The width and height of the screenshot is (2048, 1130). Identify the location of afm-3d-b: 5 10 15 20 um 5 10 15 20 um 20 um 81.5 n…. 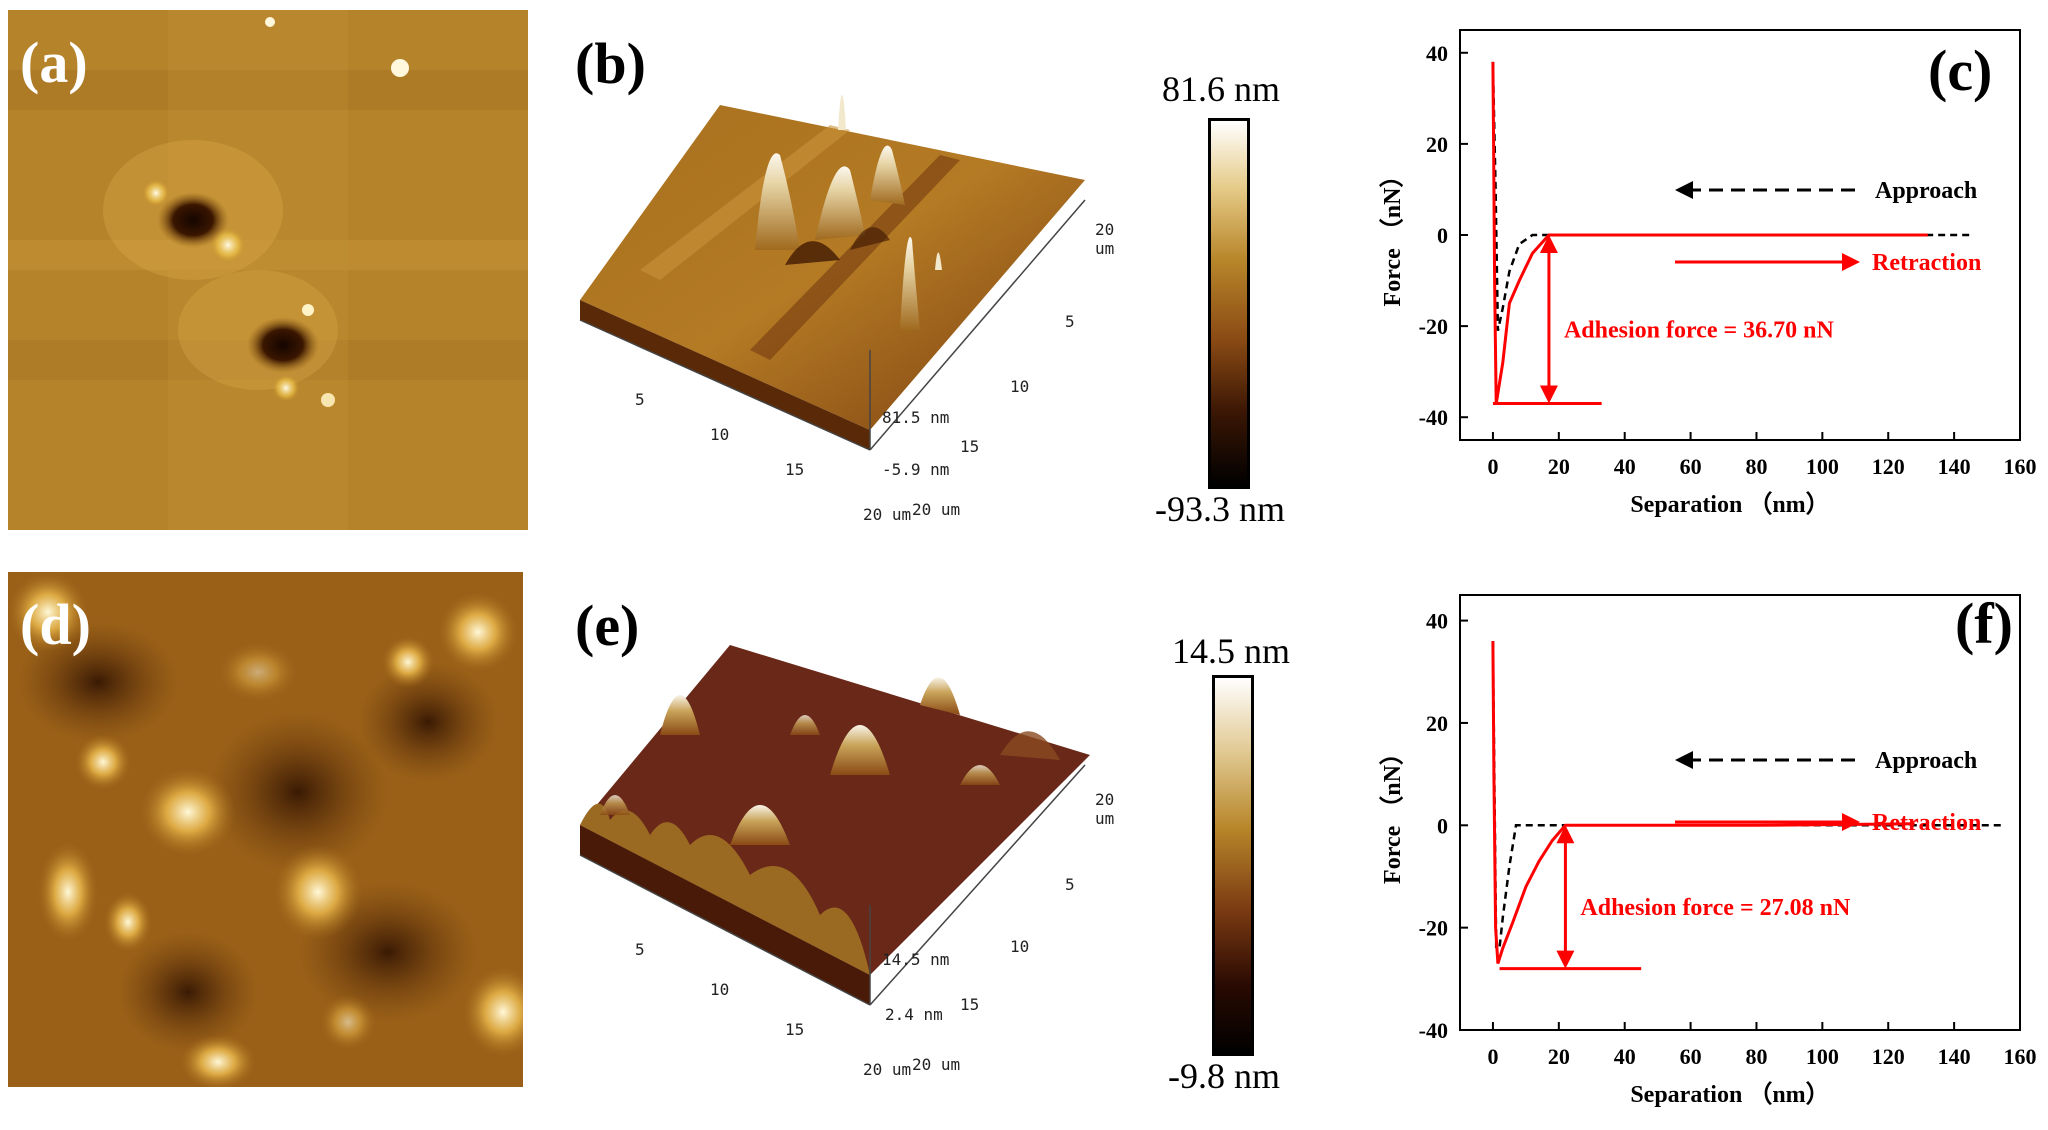
(840, 275).